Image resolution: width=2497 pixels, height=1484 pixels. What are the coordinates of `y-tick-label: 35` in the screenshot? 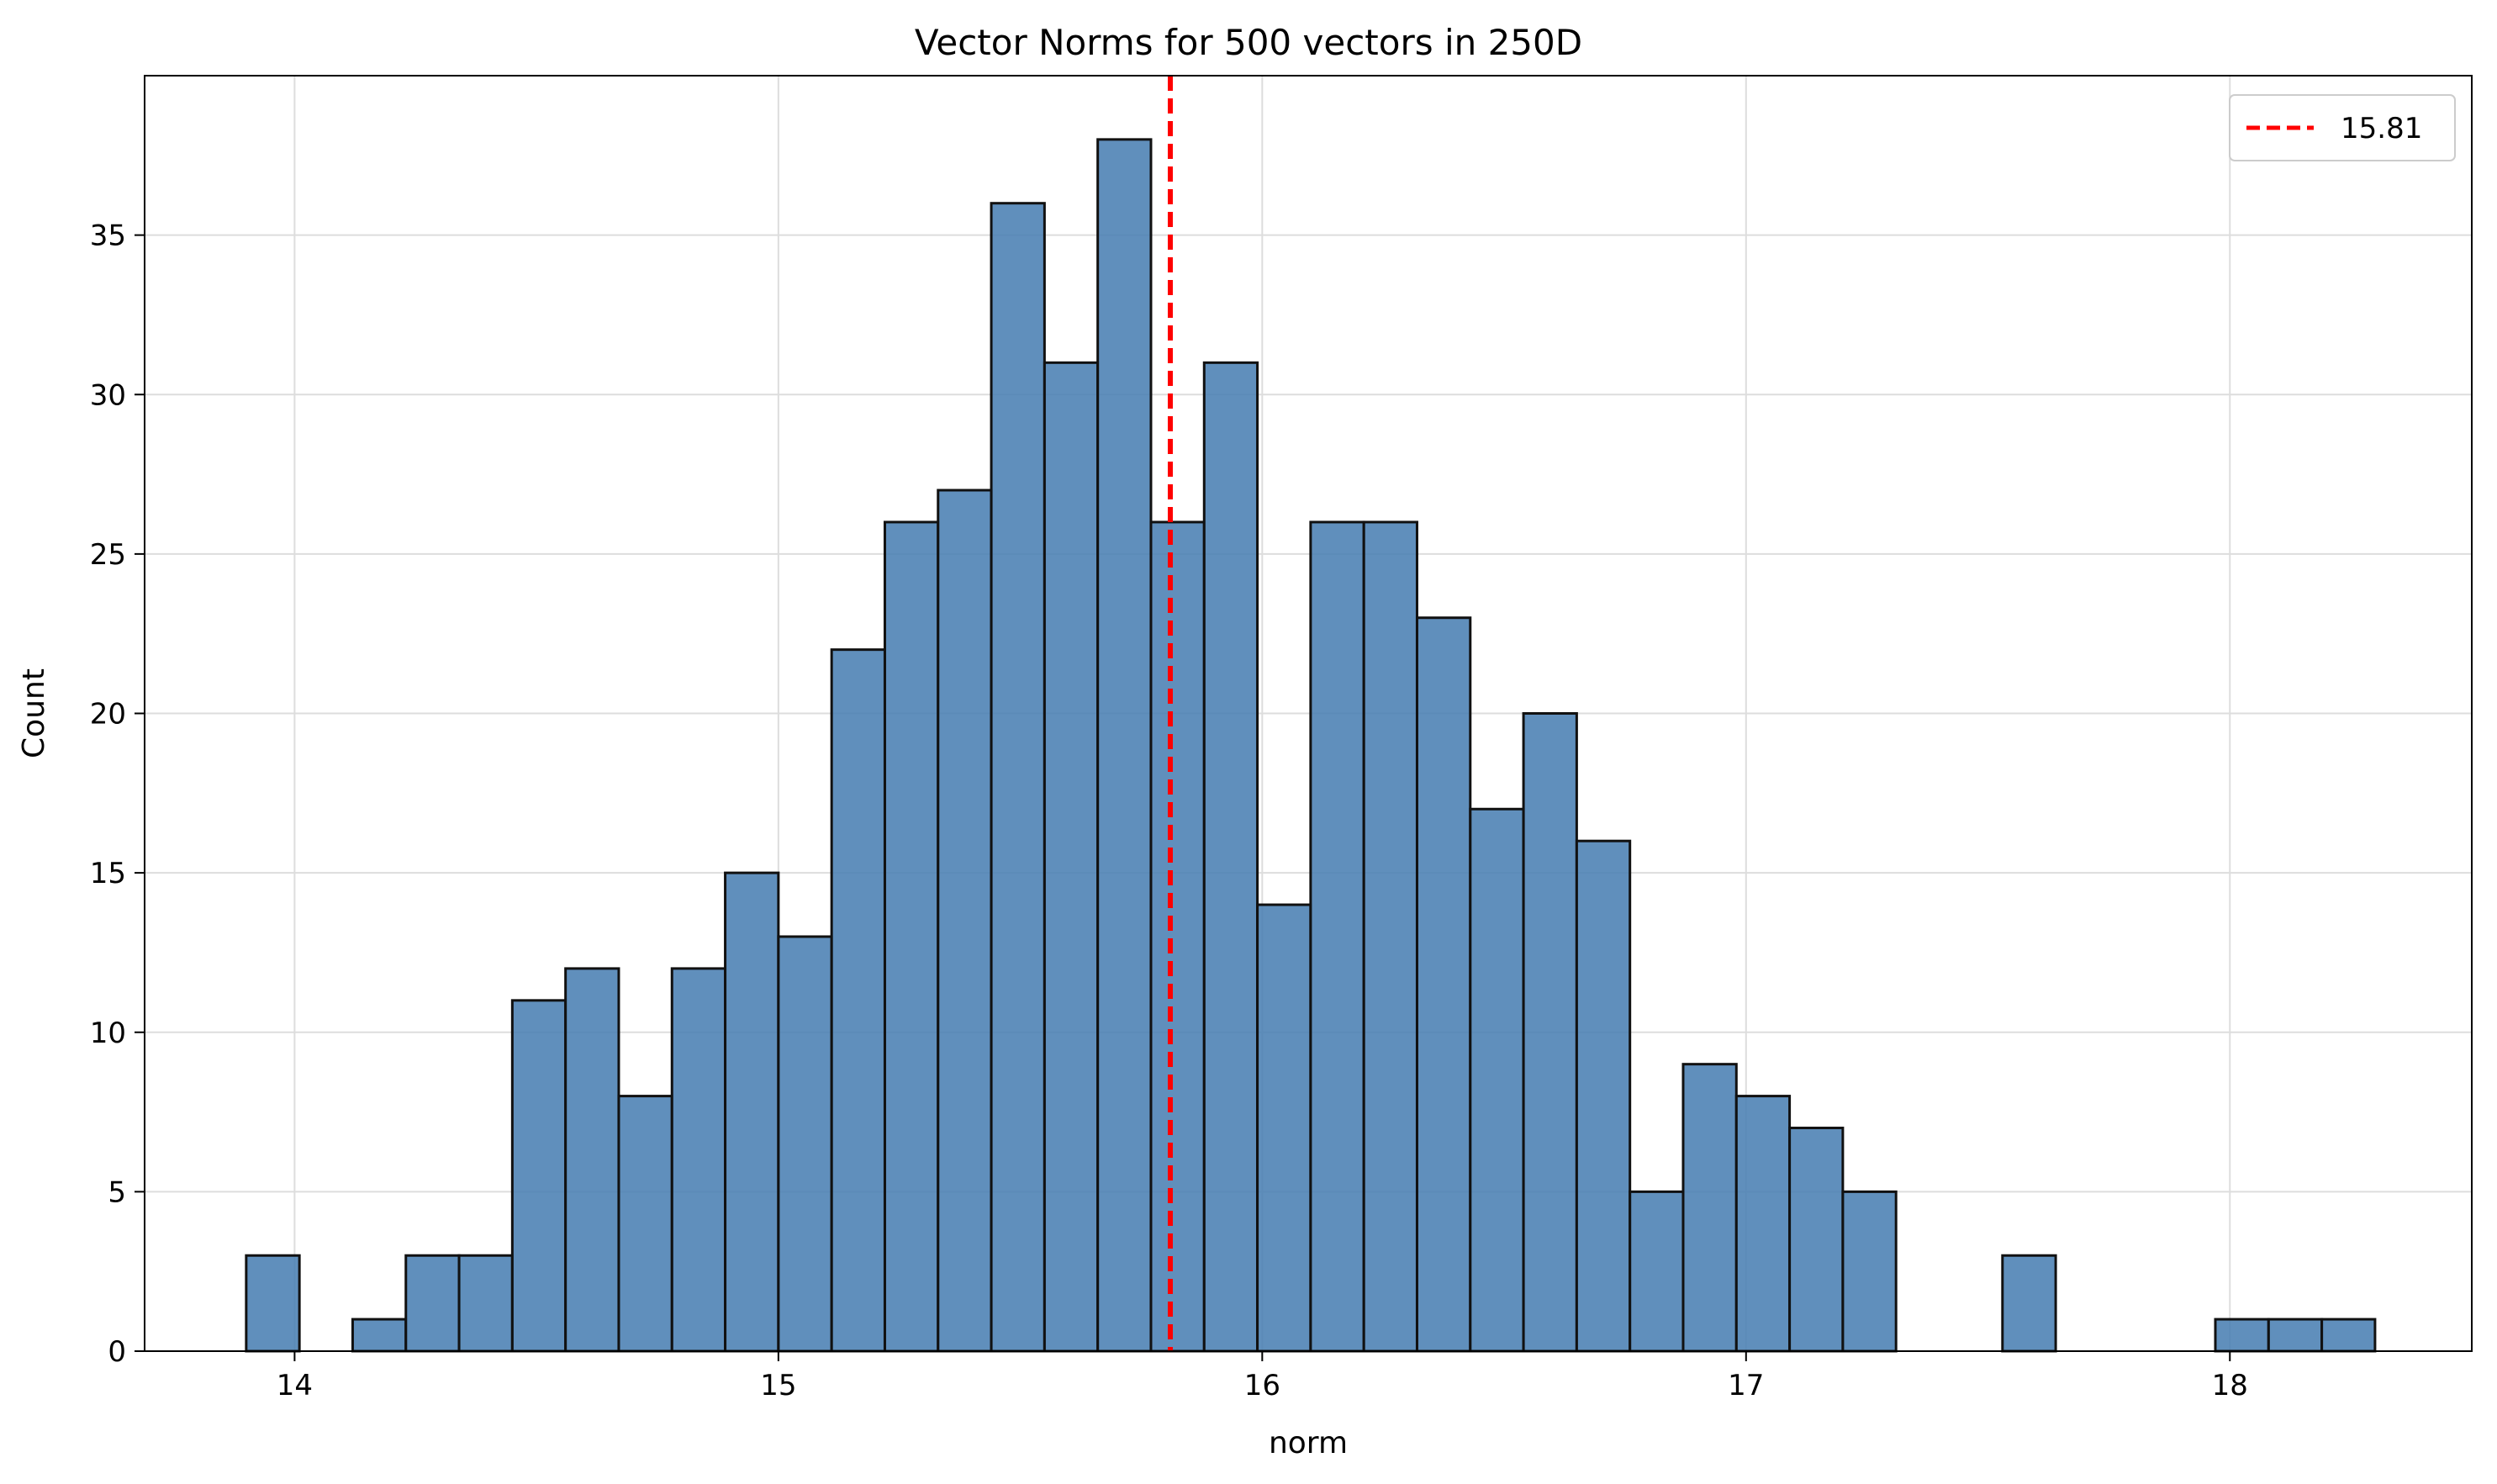 It's located at (108, 236).